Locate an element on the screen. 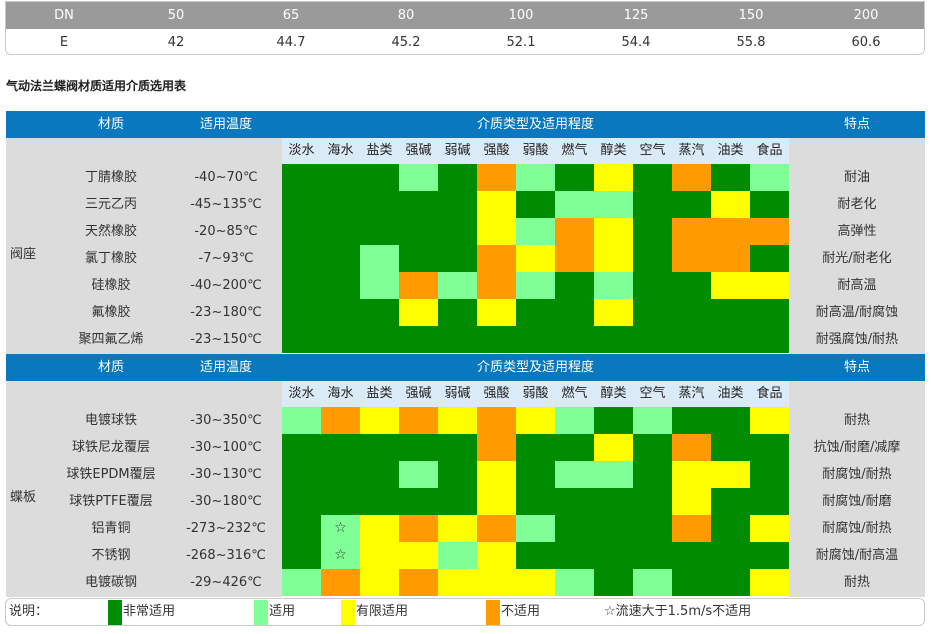  feature-text: 耐高温 is located at coordinates (857, 285).